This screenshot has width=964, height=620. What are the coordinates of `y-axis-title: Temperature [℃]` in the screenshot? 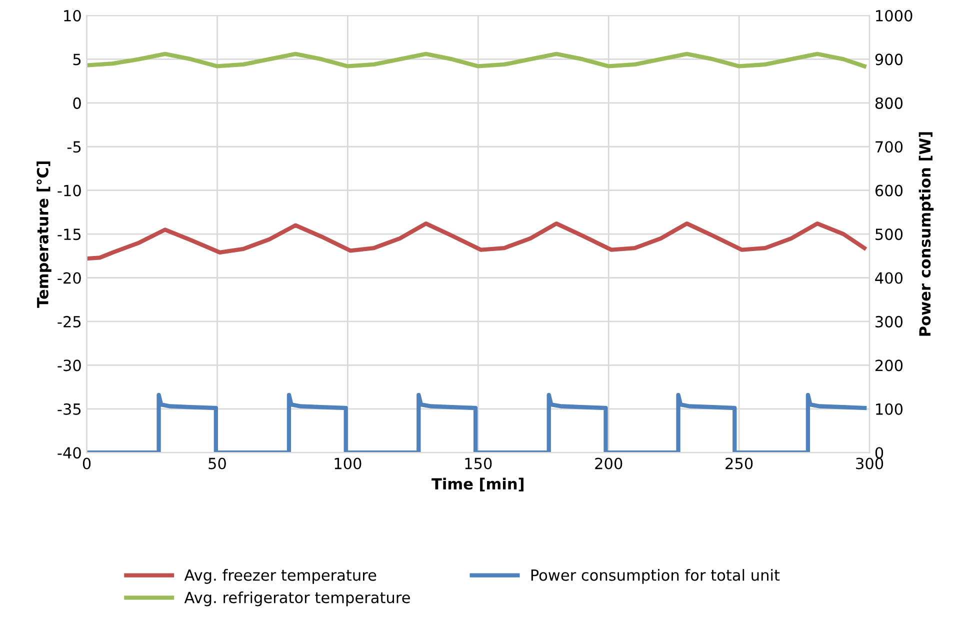 It's located at (44, 235).